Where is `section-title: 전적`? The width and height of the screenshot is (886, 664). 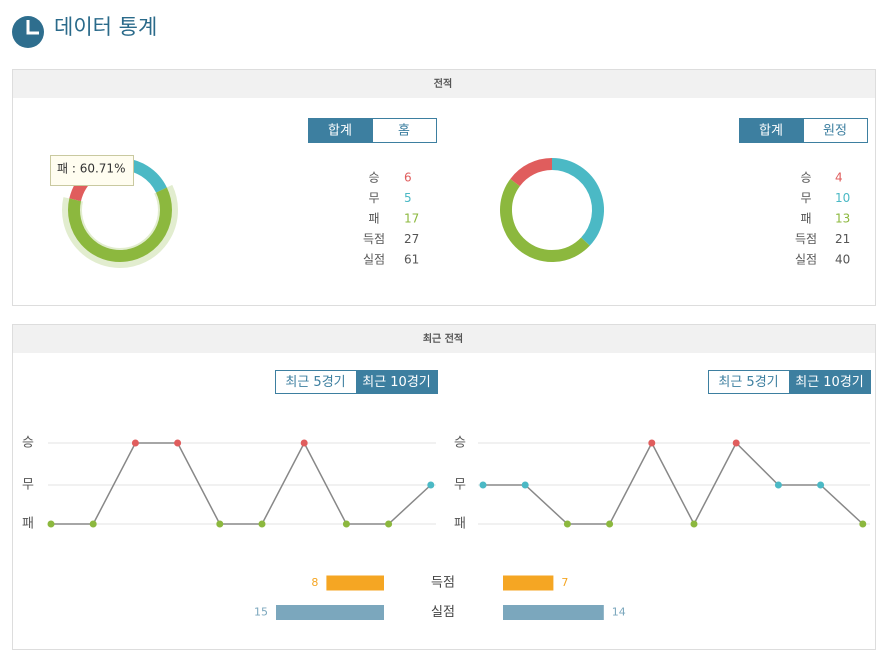 section-title: 전적 is located at coordinates (443, 83).